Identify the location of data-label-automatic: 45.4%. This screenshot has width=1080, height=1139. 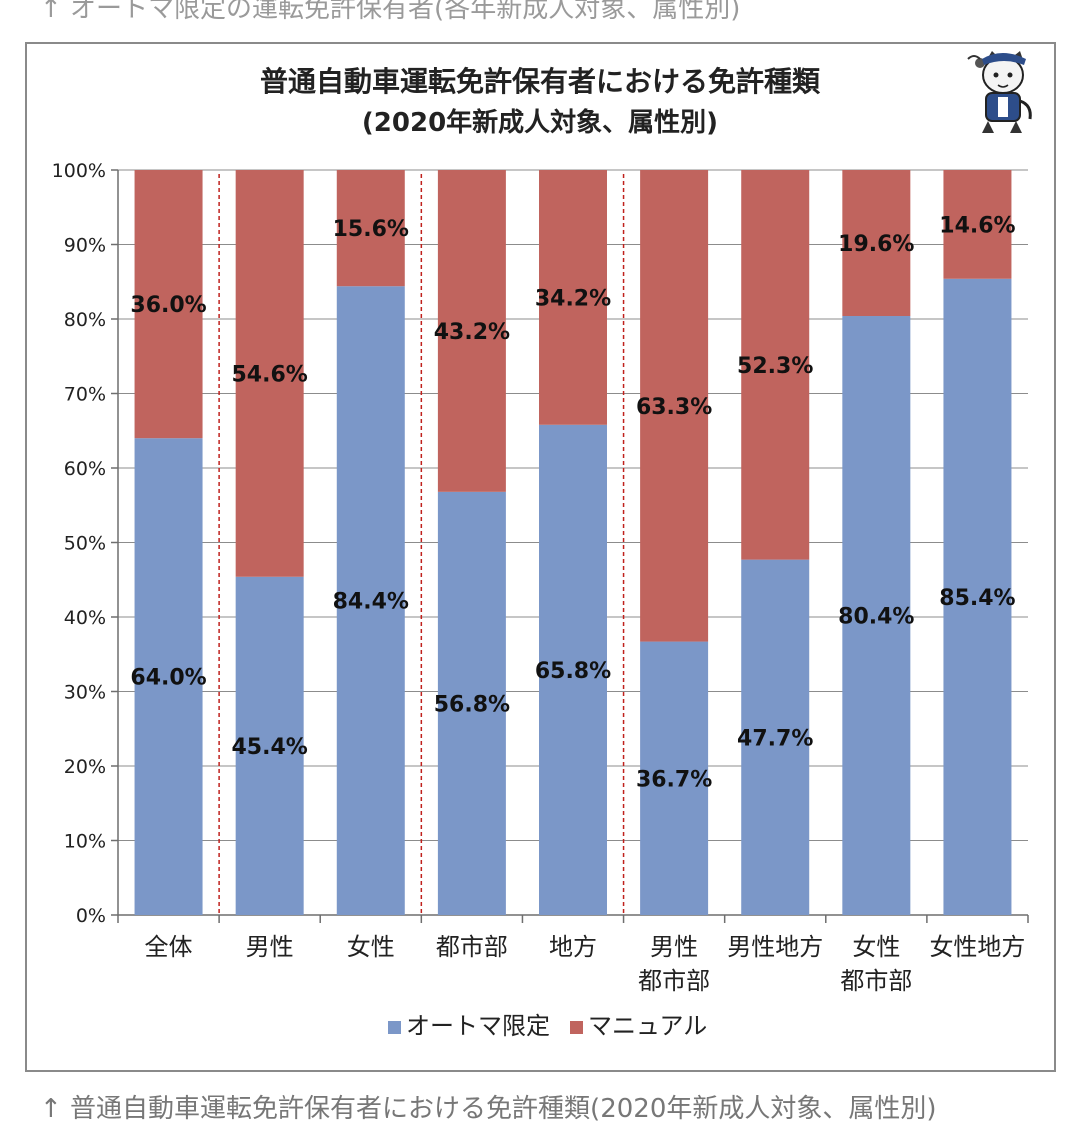
(270, 747).